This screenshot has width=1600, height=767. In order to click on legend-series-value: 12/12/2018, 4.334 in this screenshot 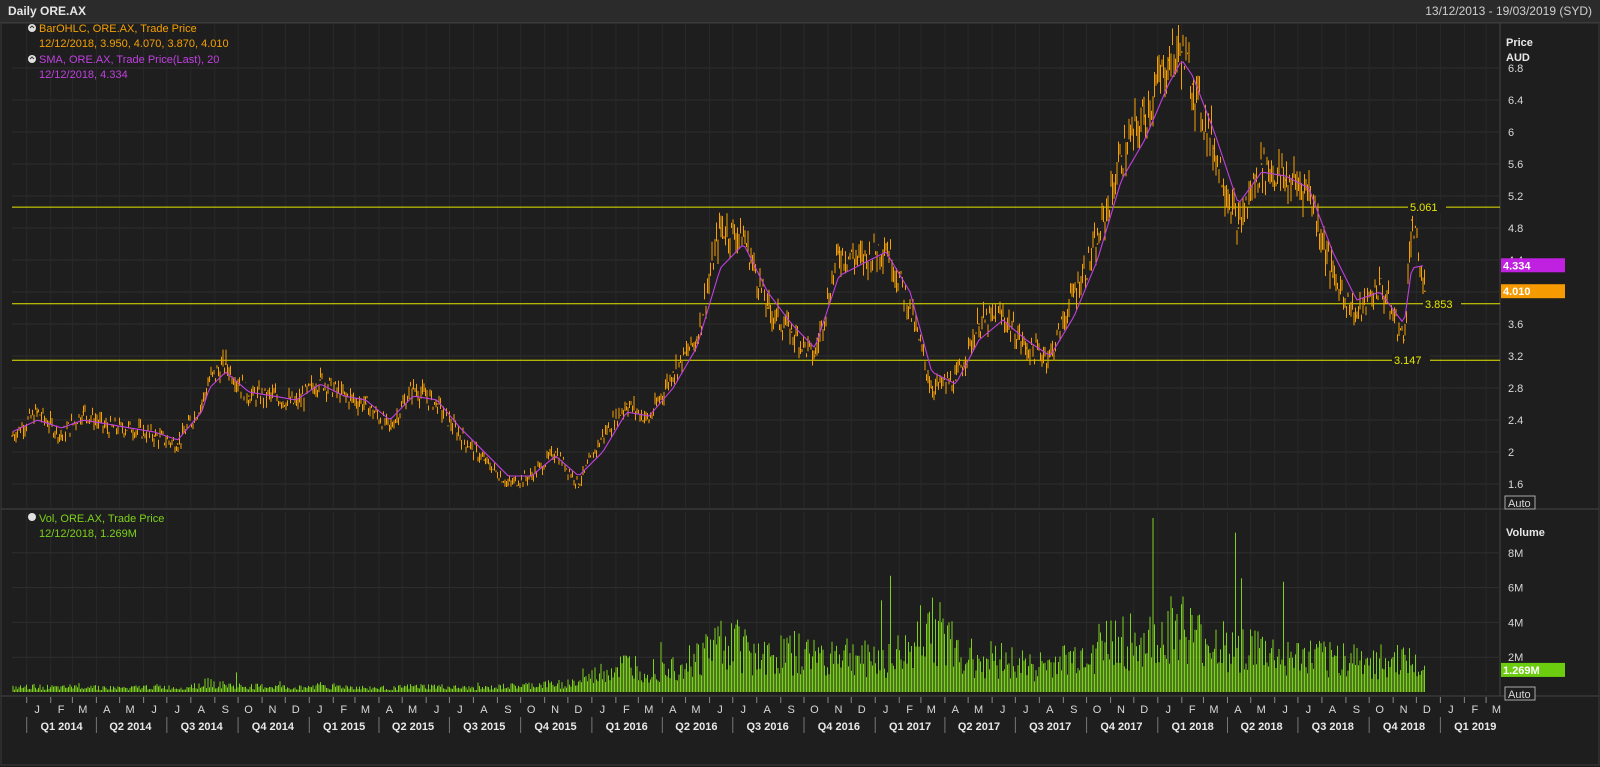, I will do `click(83, 75)`.